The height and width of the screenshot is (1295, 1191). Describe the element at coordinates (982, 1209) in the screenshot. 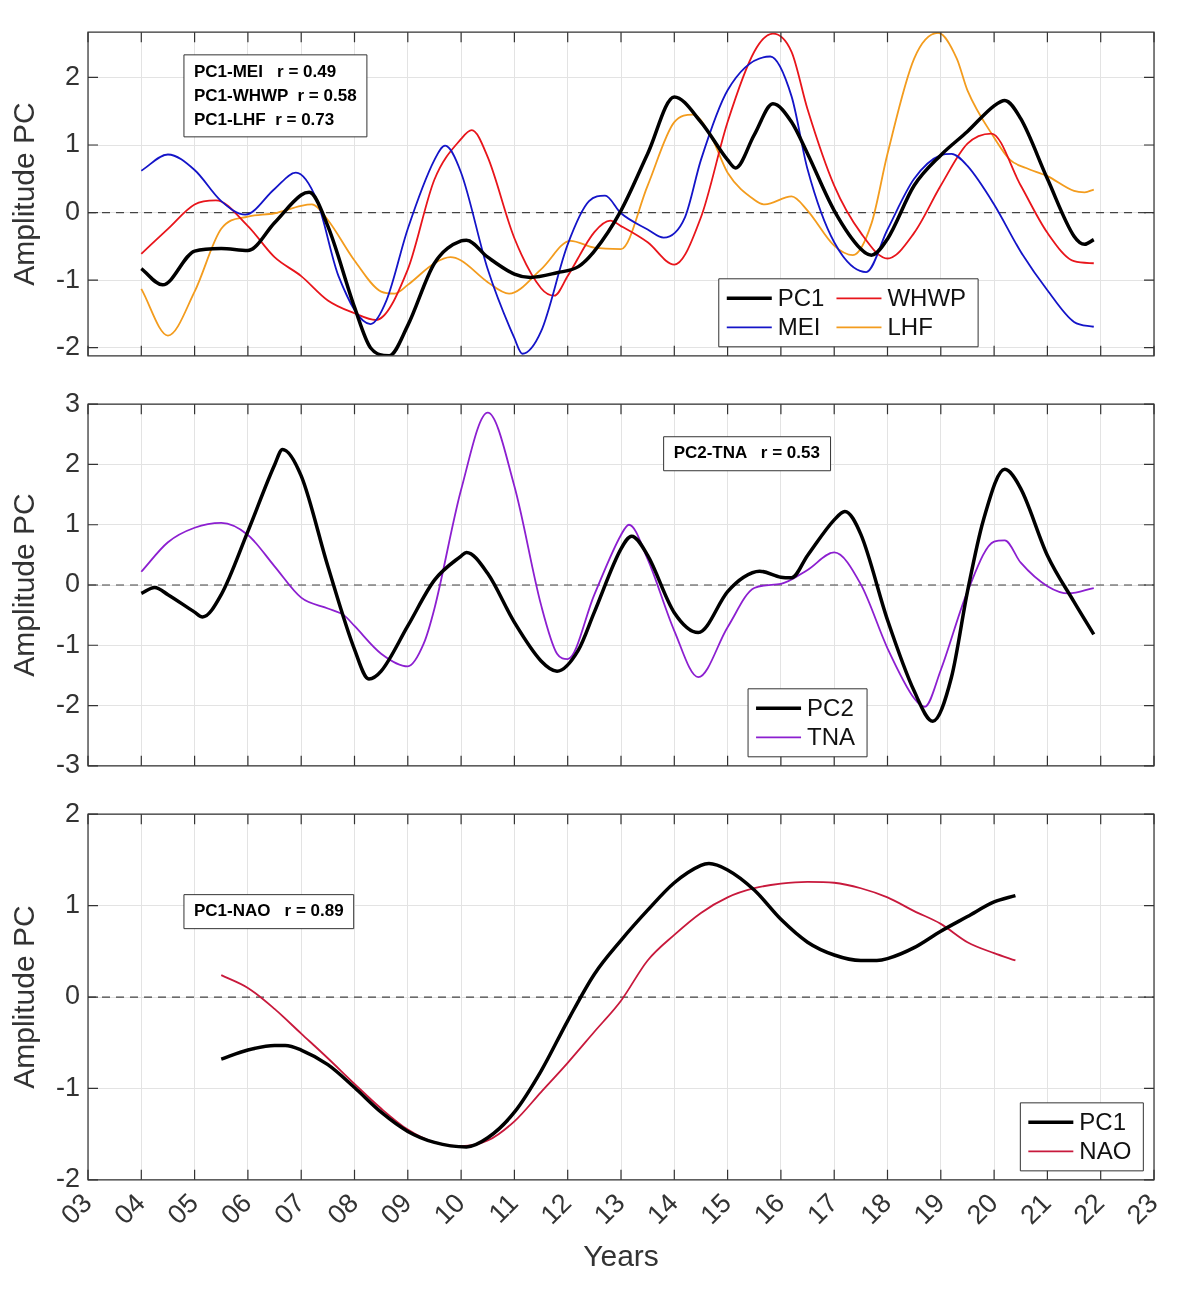

I see `x-tick-label: 20` at that location.